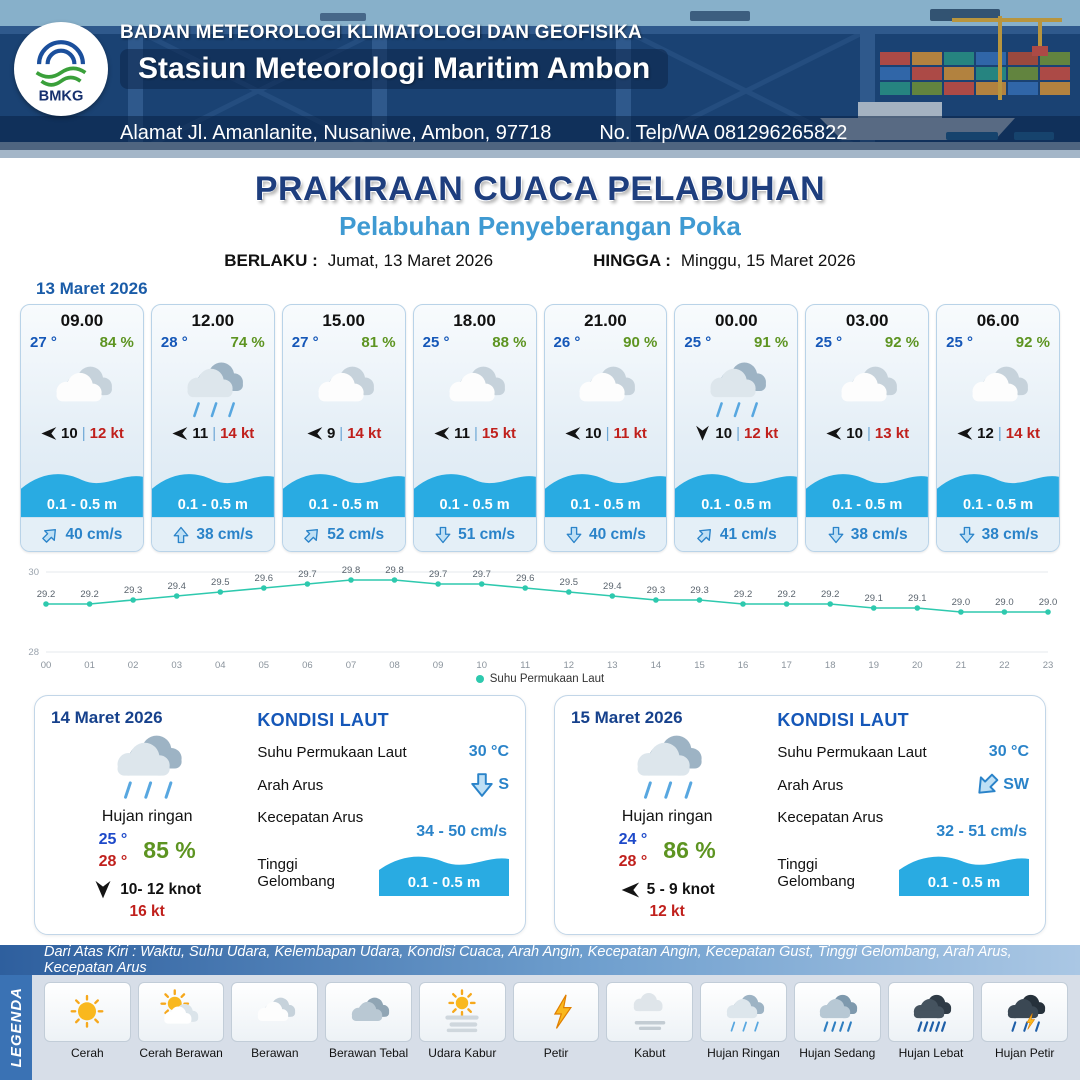  I want to click on svg-text: 29.3, so click(656, 590).